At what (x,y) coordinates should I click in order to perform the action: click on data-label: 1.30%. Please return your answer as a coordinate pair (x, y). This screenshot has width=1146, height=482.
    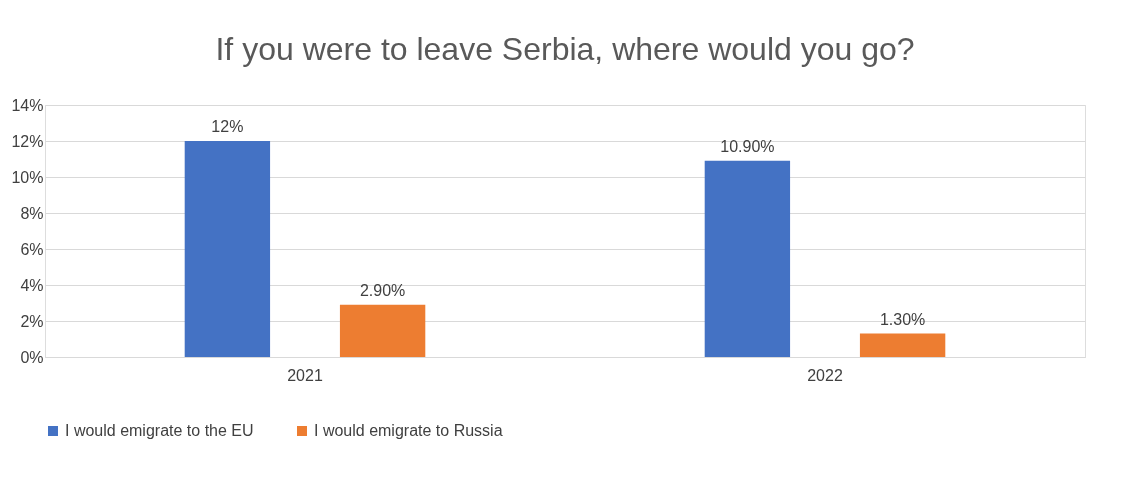
    Looking at the image, I should click on (902, 319).